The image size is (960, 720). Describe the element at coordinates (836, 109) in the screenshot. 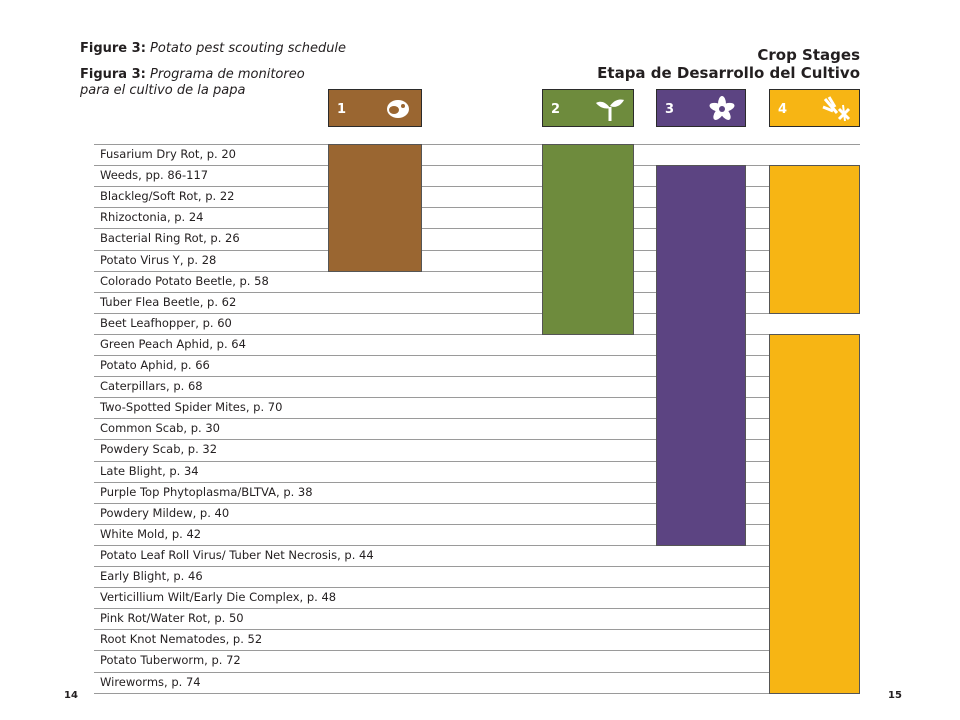

I see `mature-plant-icon` at that location.